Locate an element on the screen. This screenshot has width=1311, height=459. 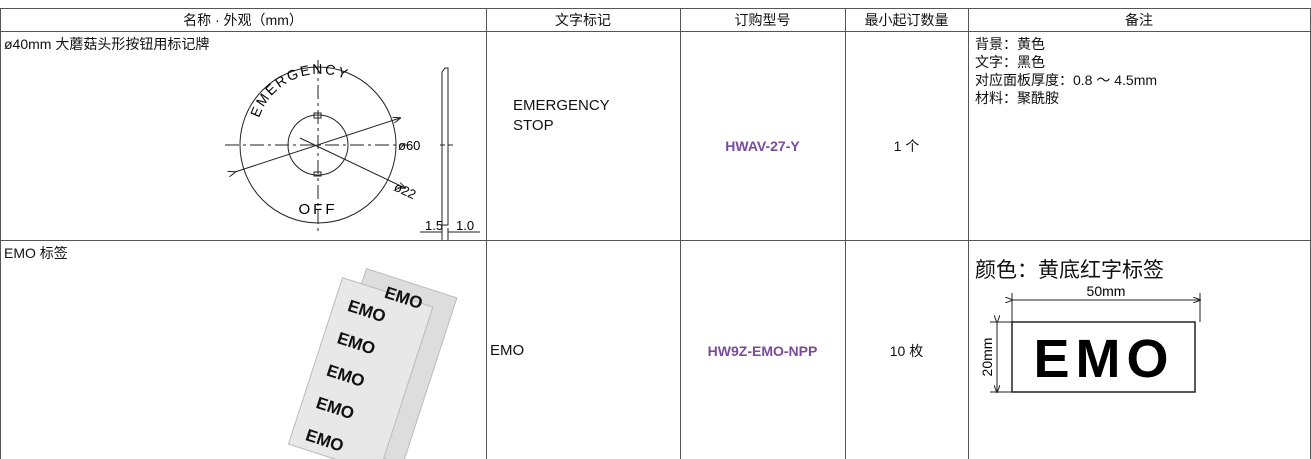
header-cell: 文字标记 is located at coordinates (583, 20).